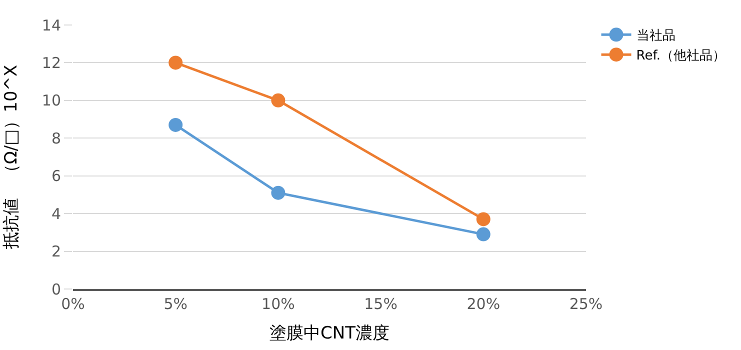  What do you see at coordinates (278, 303) in the screenshot?
I see `x-tick-label: 10%` at bounding box center [278, 303].